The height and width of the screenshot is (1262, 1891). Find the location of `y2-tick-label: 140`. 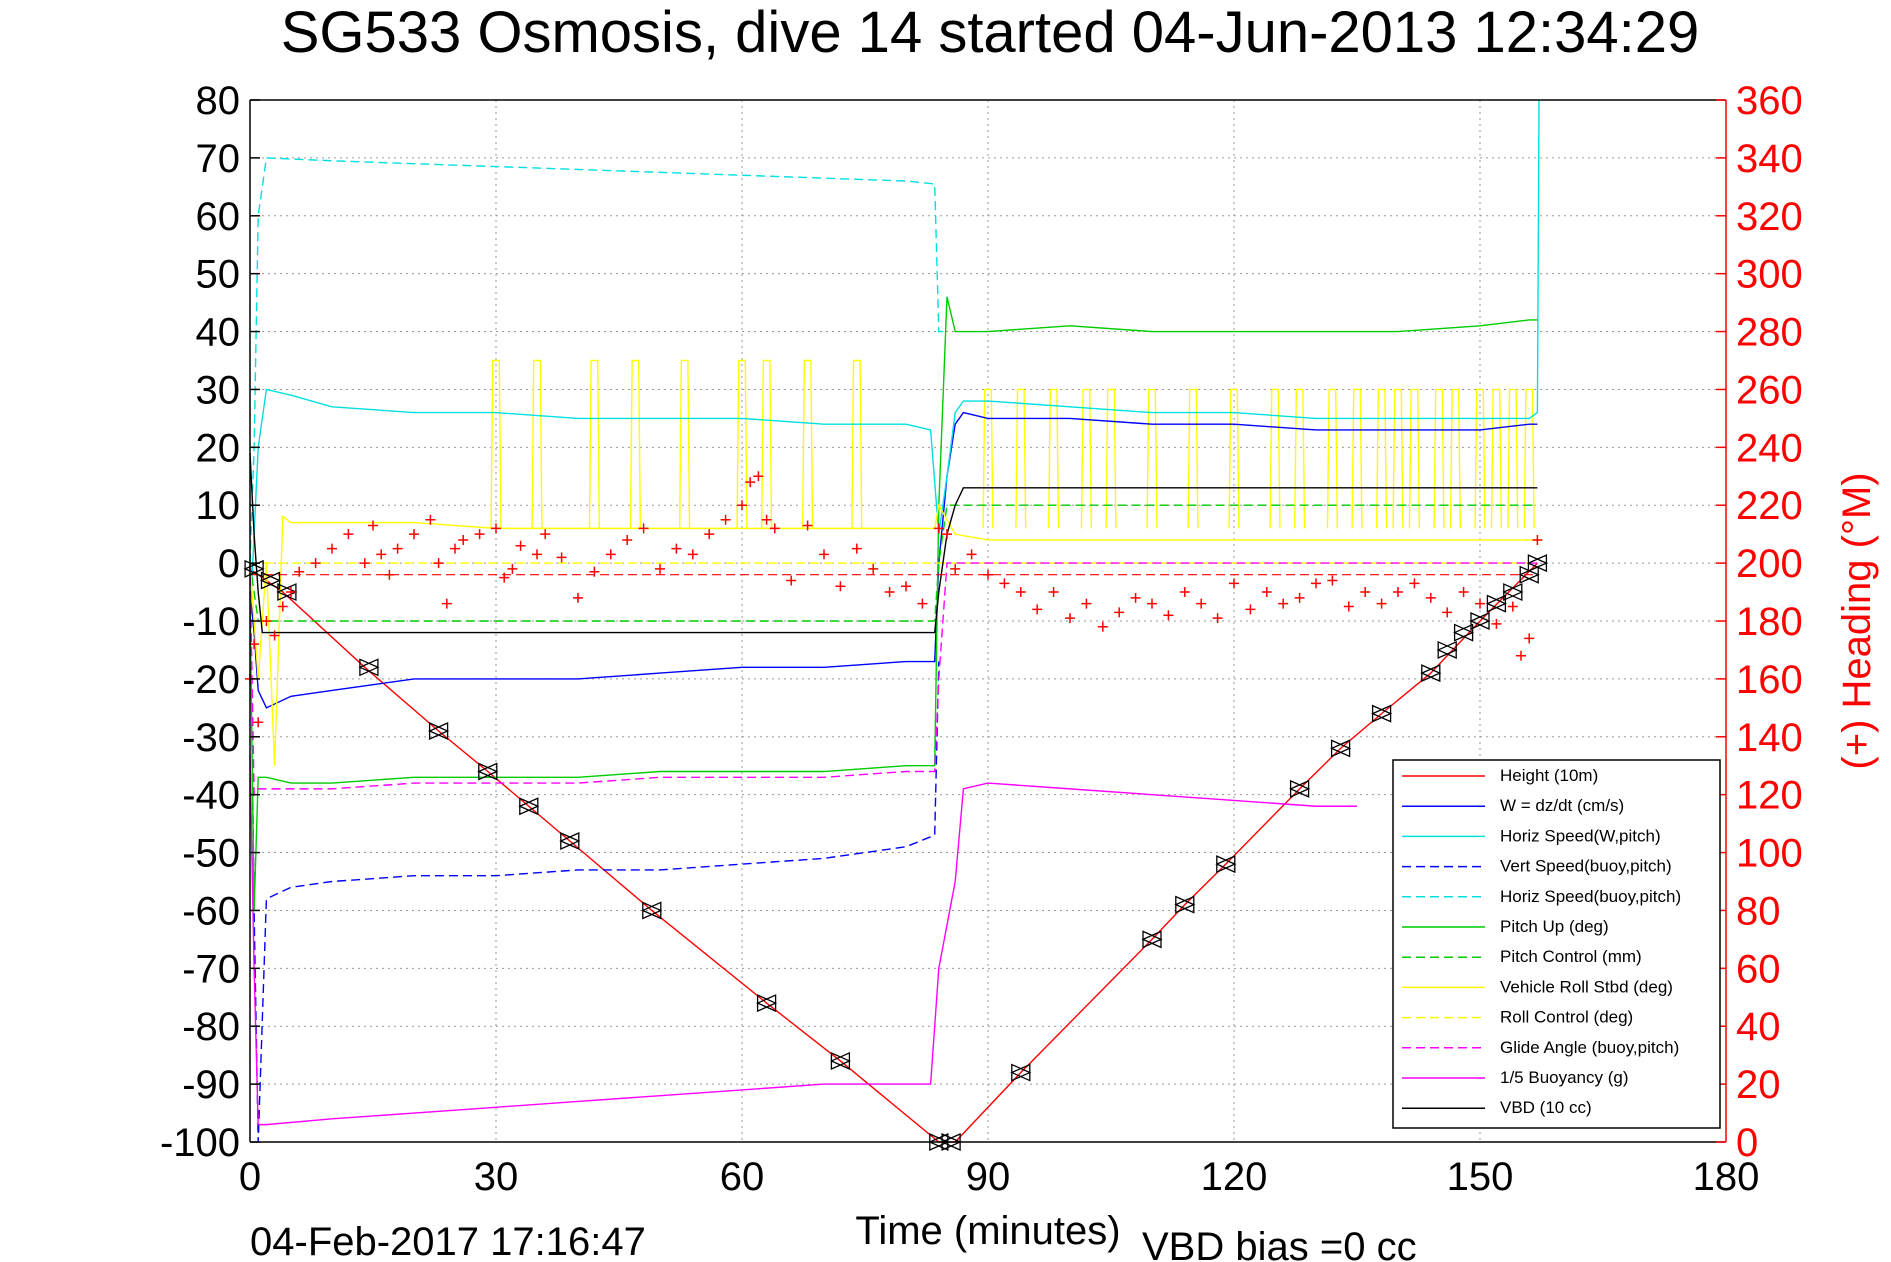

y2-tick-label: 140 is located at coordinates (1769, 738).